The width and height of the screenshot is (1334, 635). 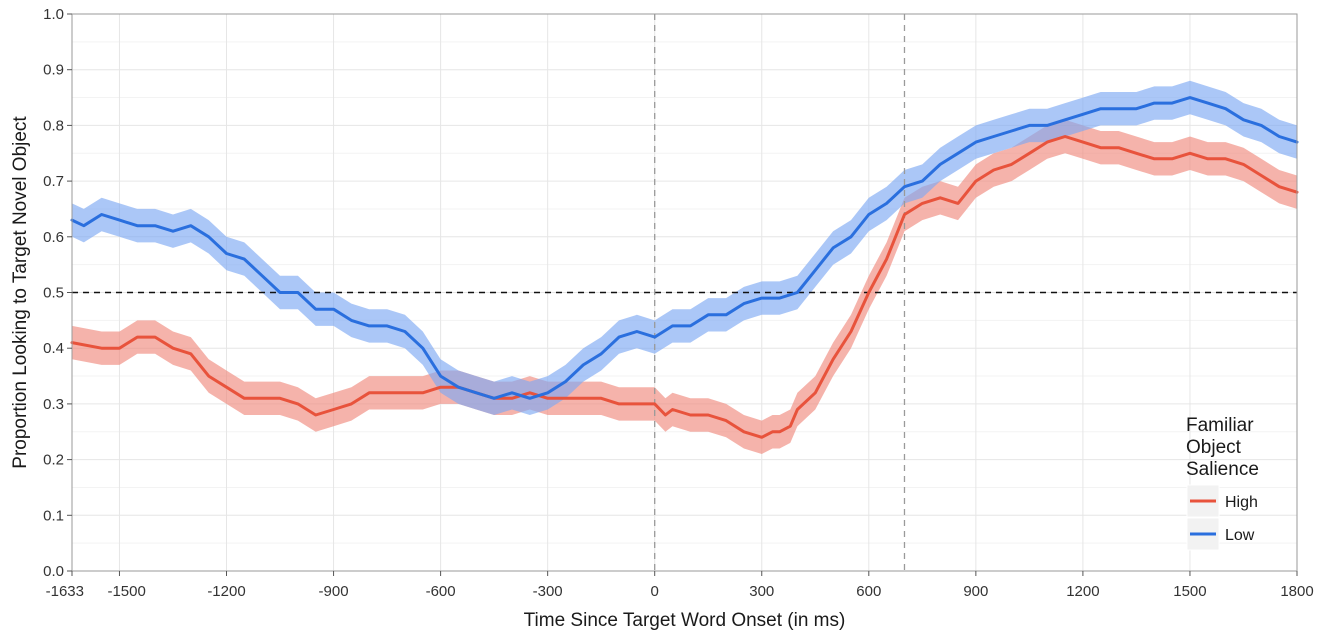 What do you see at coordinates (53, 14) in the screenshot?
I see `y-tick-label: 1.0` at bounding box center [53, 14].